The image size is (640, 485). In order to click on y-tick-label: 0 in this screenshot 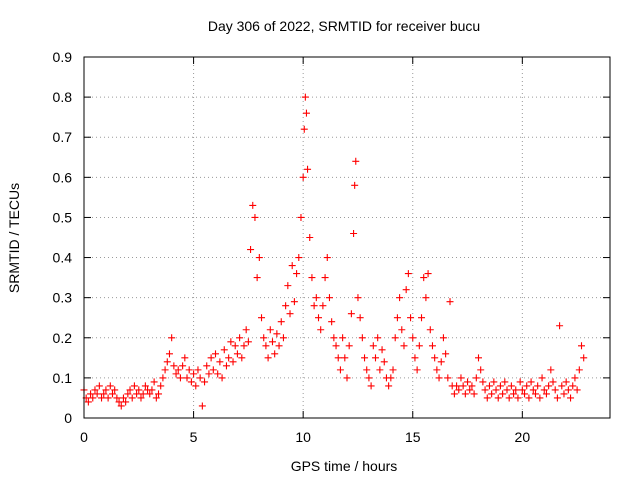, I will do `click(68, 418)`.